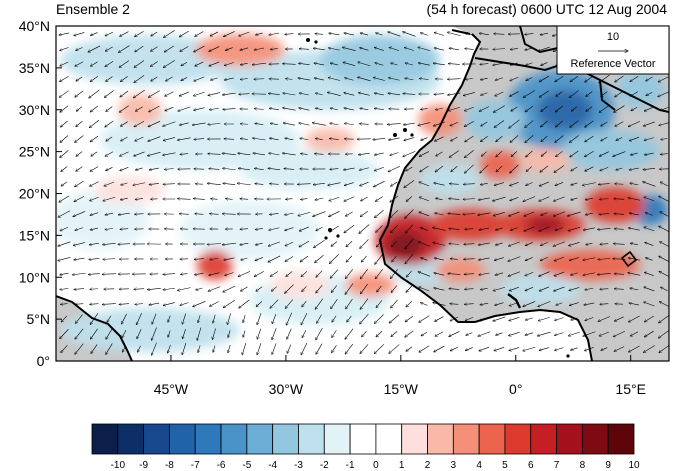 This screenshot has height=471, width=673. I want to click on lat-tick-label: 10°N, so click(34, 277).